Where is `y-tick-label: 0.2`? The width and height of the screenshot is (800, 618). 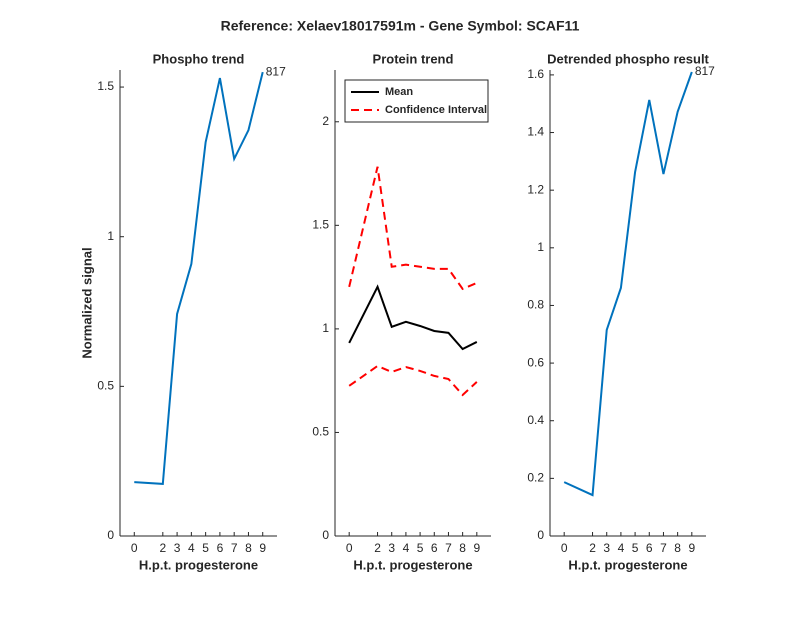
y-tick-label: 0.2 is located at coordinates (535, 478).